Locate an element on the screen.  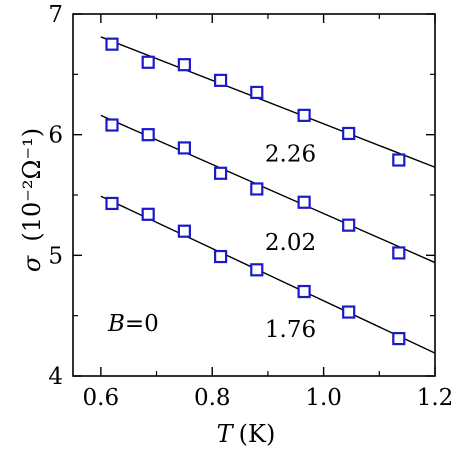
x-tick-label: 1.2 is located at coordinates (435, 398).